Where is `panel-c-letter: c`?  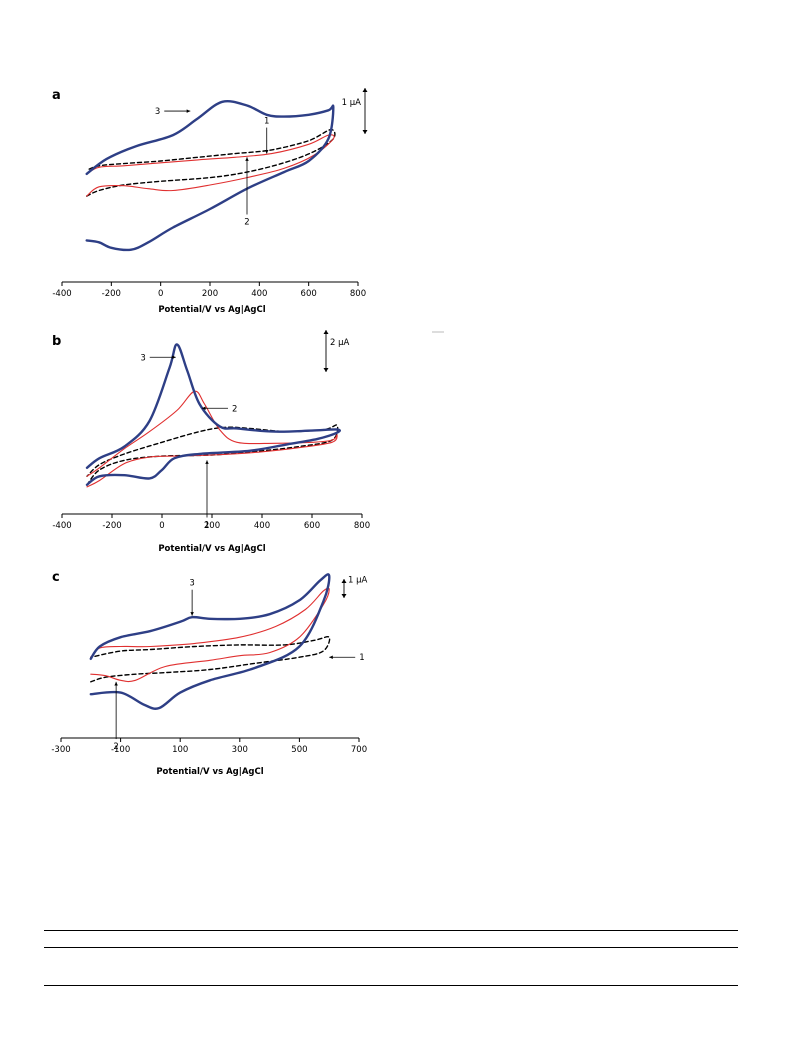 panel-c-letter: c is located at coordinates (56, 577).